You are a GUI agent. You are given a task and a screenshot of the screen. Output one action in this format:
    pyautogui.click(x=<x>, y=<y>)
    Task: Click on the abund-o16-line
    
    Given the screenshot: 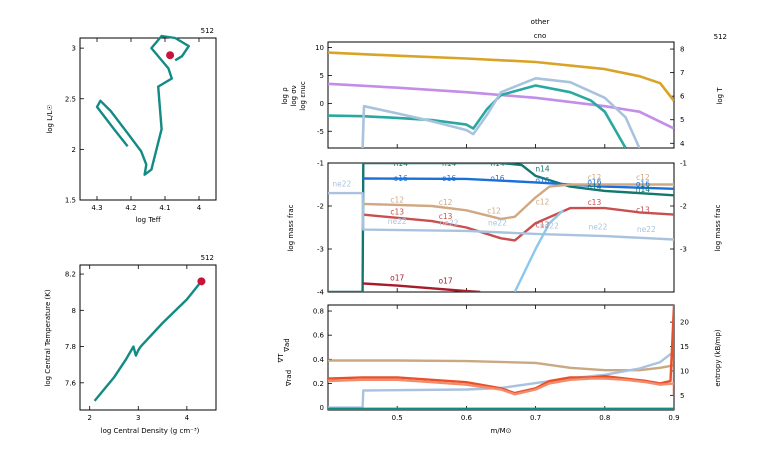 What is the action you would take?
    pyautogui.click(x=518, y=183)
    